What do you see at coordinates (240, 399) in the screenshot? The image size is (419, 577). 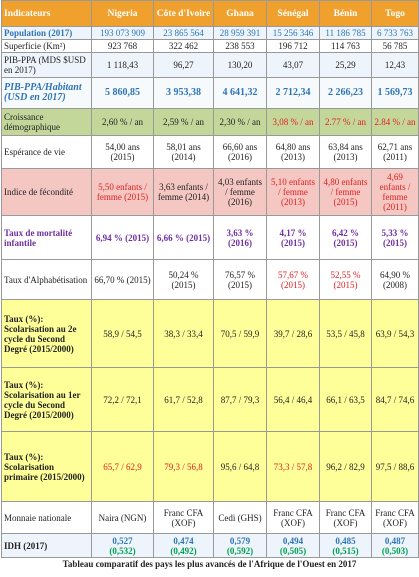 I see `table-cell: 87,7 / 79,3` at bounding box center [240, 399].